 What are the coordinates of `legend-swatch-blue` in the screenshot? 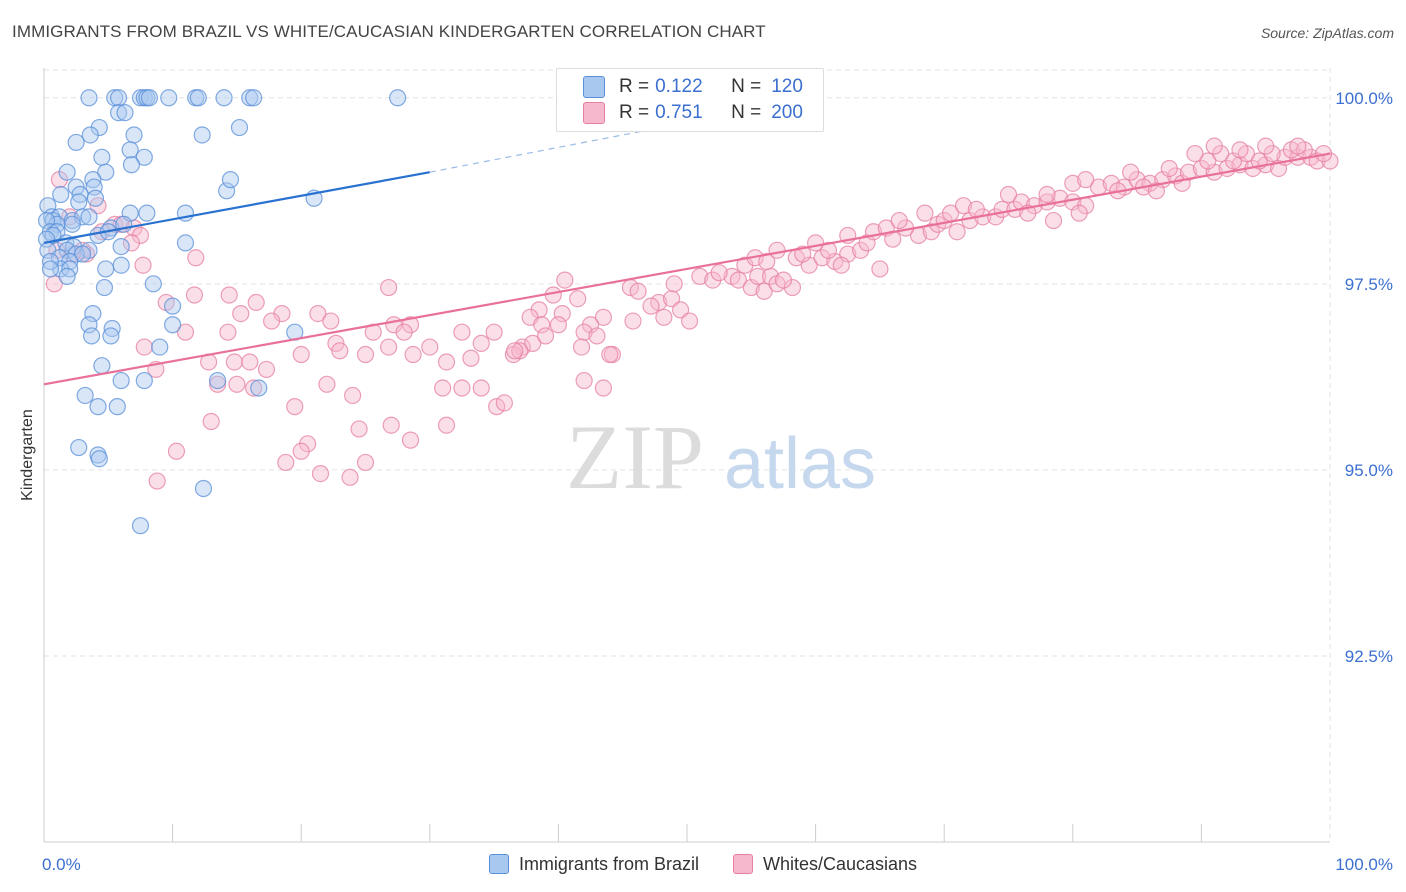 It's located at (498, 864).